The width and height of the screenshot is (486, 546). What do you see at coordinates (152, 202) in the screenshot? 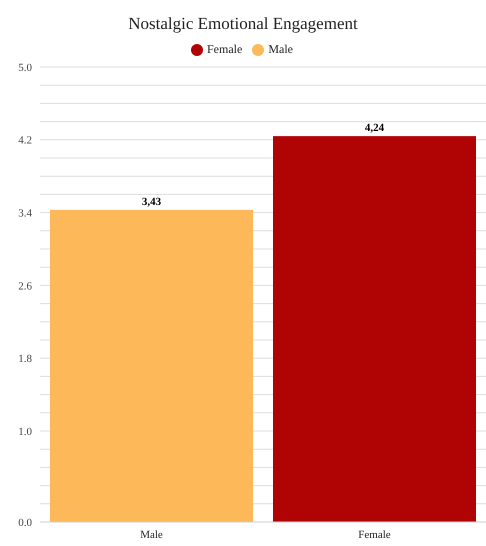
I see `data-label: 3,43` at bounding box center [152, 202].